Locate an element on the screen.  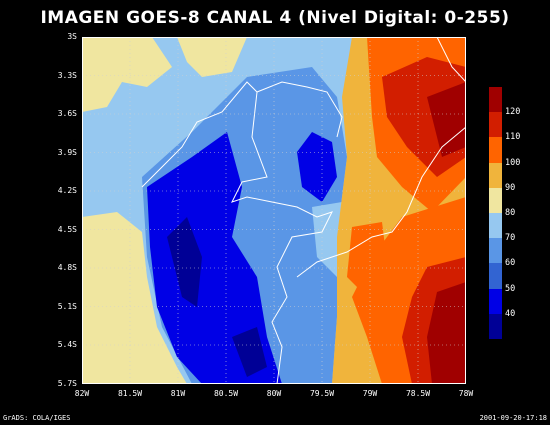
longitude-label: 82W is located at coordinates (82, 393).